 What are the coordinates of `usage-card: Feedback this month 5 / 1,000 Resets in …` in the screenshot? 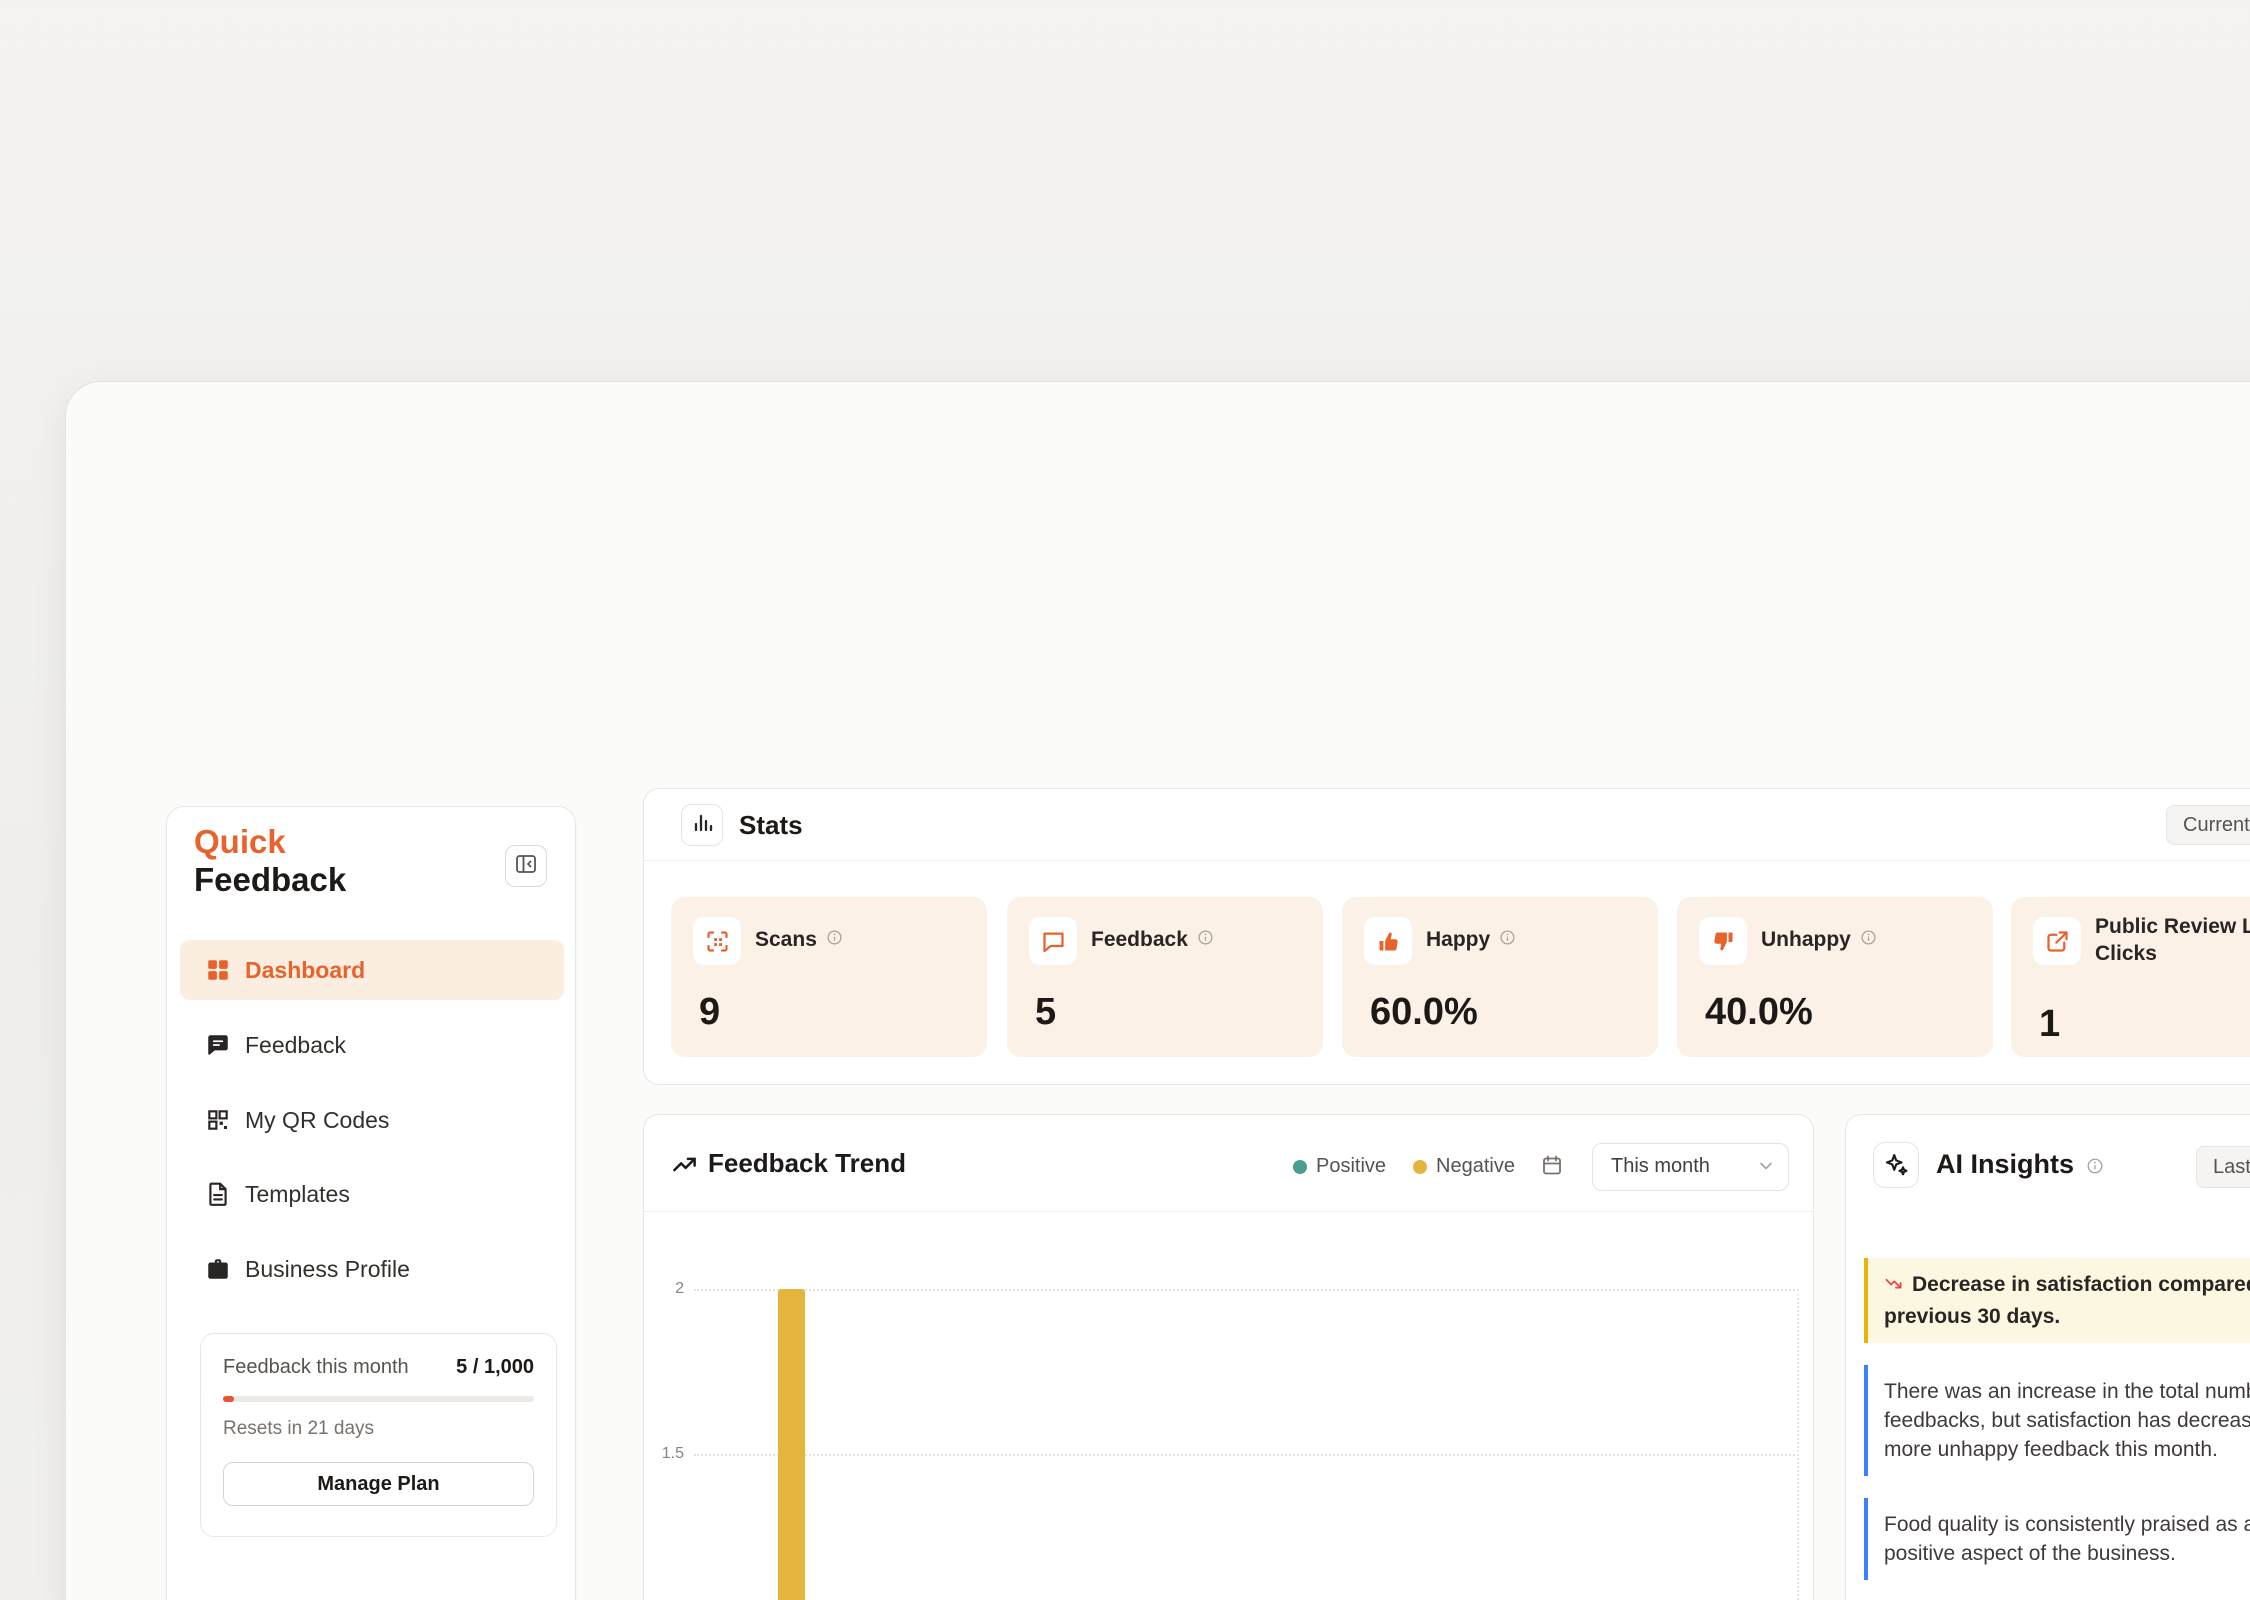 It's located at (378, 1435).